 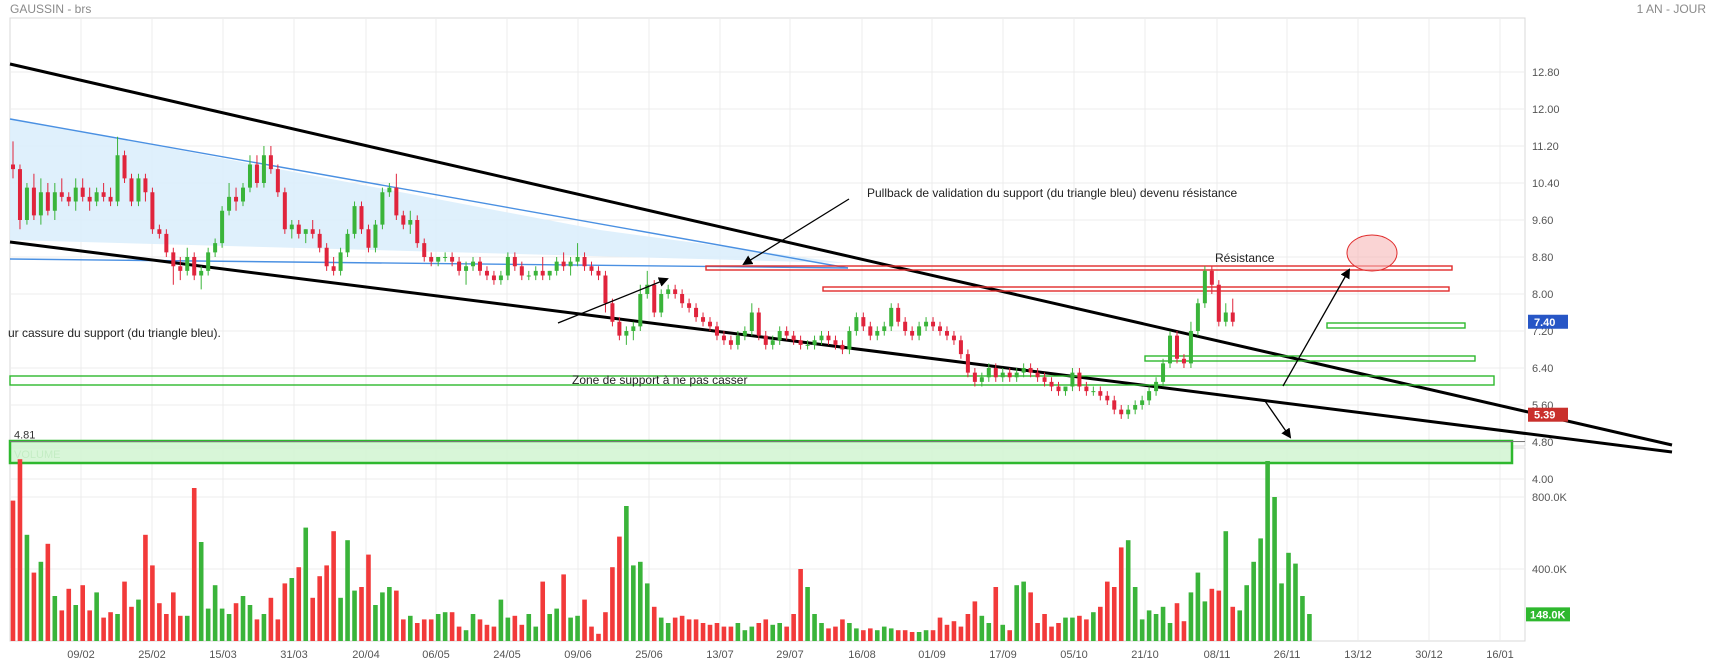 I want to click on x-tick-label: 25/06, so click(x=649, y=655).